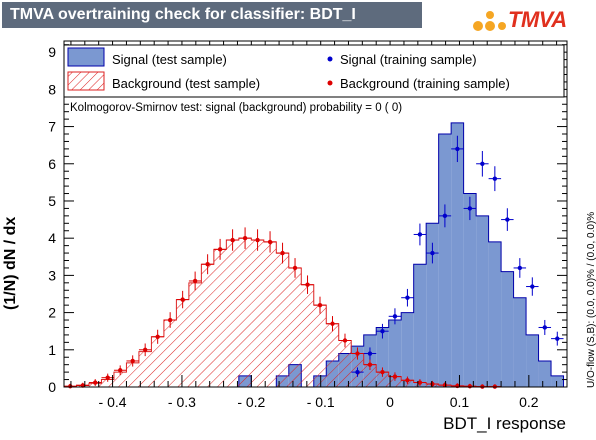 This screenshot has width=596, height=440. I want to click on legend-background-train: Background (training sample), so click(425, 83).